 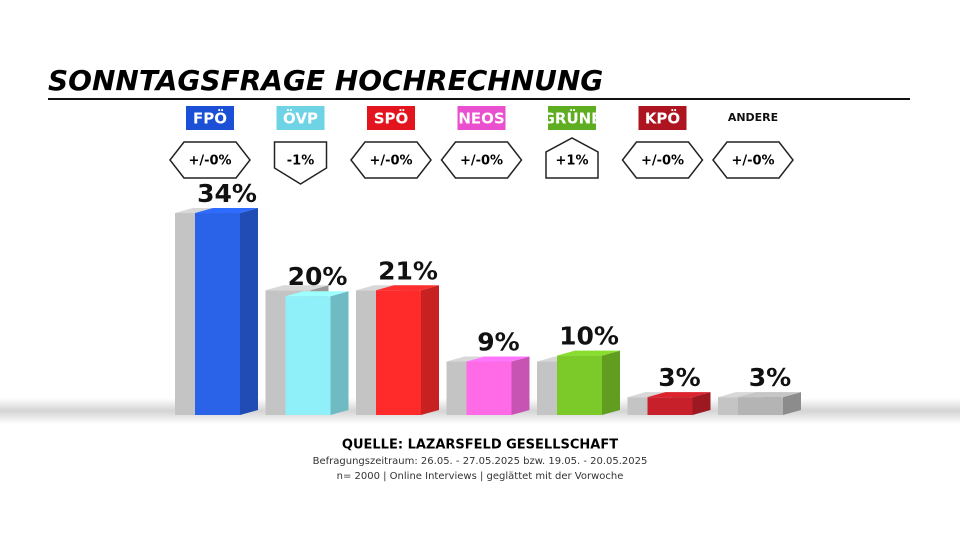 What do you see at coordinates (572, 161) in the screenshot?
I see `change-label: +1%` at bounding box center [572, 161].